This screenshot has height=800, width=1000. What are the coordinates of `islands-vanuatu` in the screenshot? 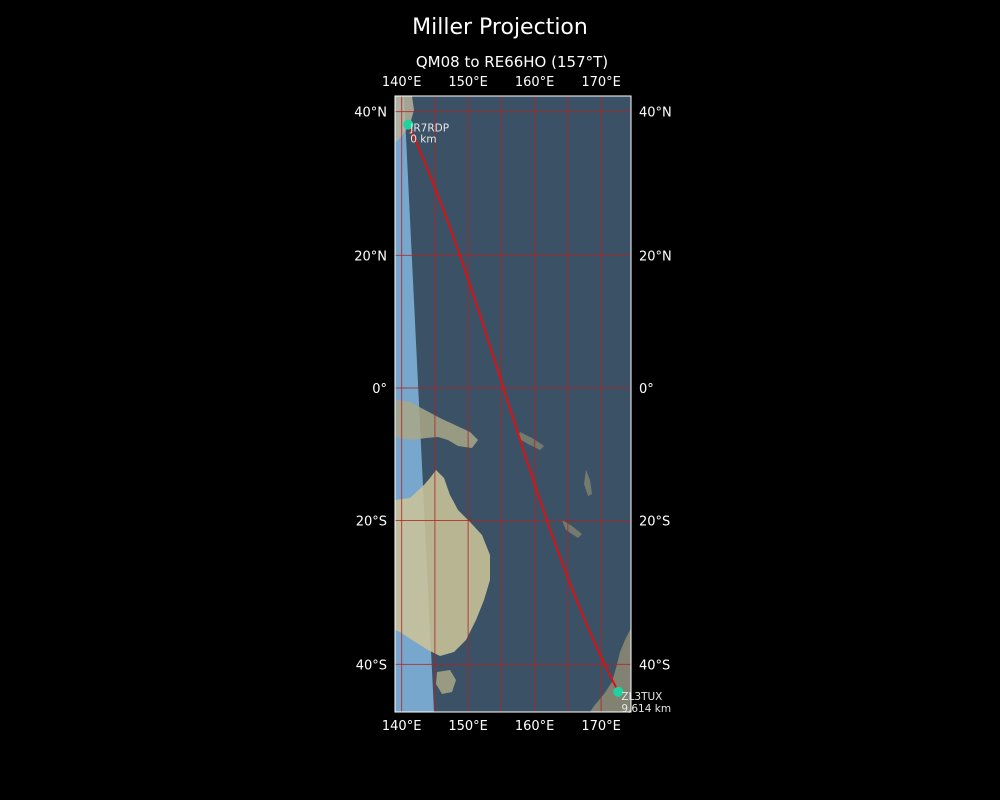 It's located at (588, 483).